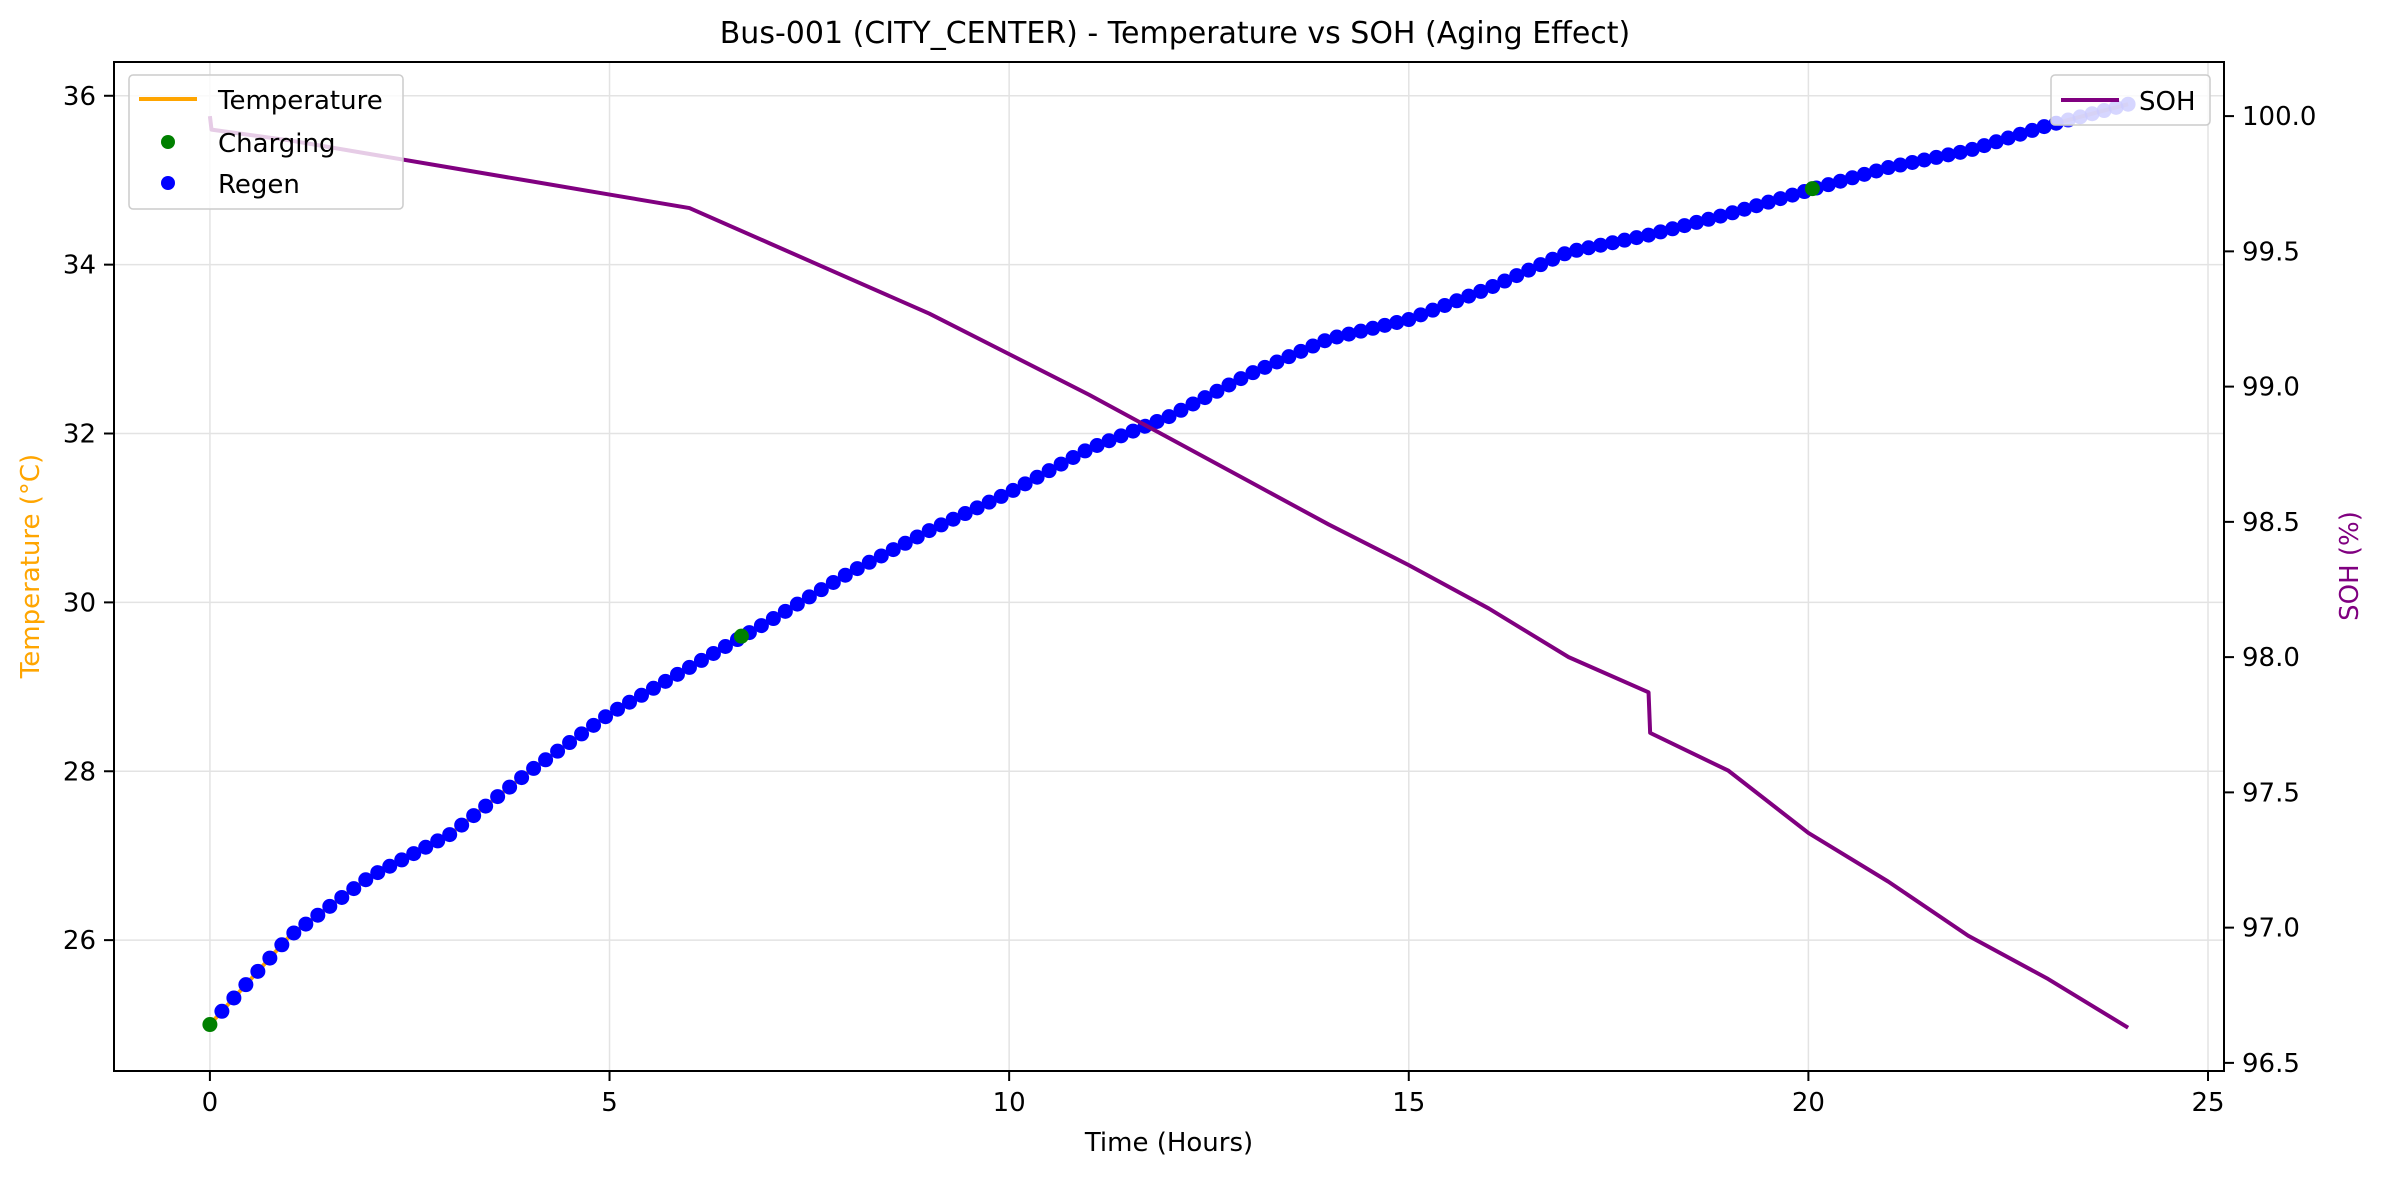  What do you see at coordinates (2271, 252) in the screenshot?
I see `y2-tick-label: 99.5` at bounding box center [2271, 252].